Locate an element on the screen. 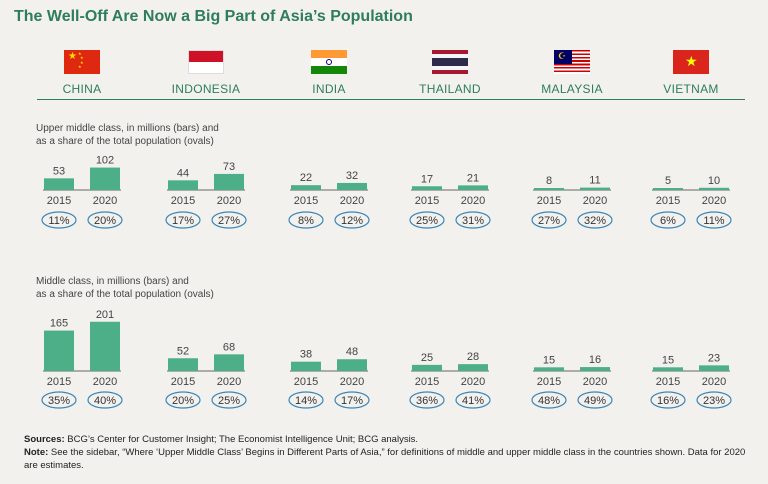 This screenshot has height=484, width=768. upper-share-label-india-2015: 8% is located at coordinates (306, 221).